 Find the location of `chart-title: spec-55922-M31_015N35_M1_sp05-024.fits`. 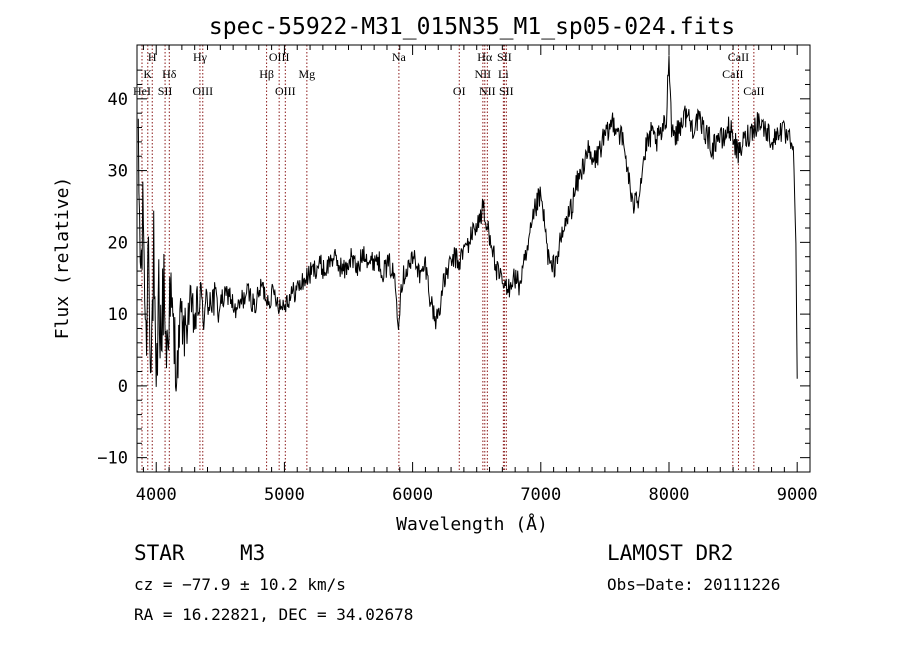

chart-title: spec-55922-M31_015N35_M1_sp05-024.fits is located at coordinates (472, 27).